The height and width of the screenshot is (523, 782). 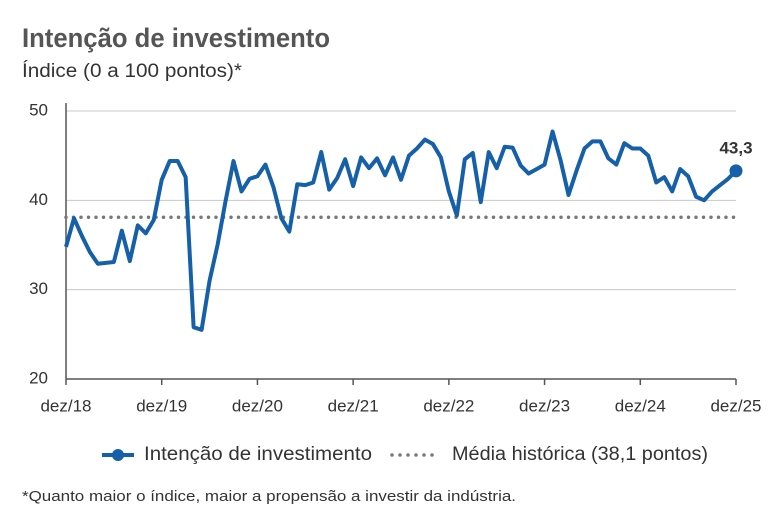 I want to click on legend-marker, so click(x=118, y=455).